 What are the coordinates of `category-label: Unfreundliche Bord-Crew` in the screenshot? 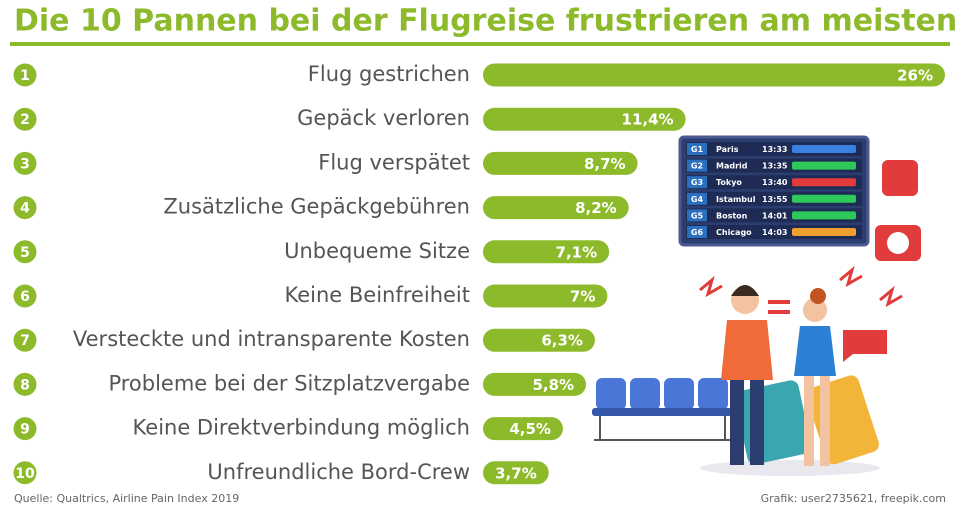 It's located at (338, 472).